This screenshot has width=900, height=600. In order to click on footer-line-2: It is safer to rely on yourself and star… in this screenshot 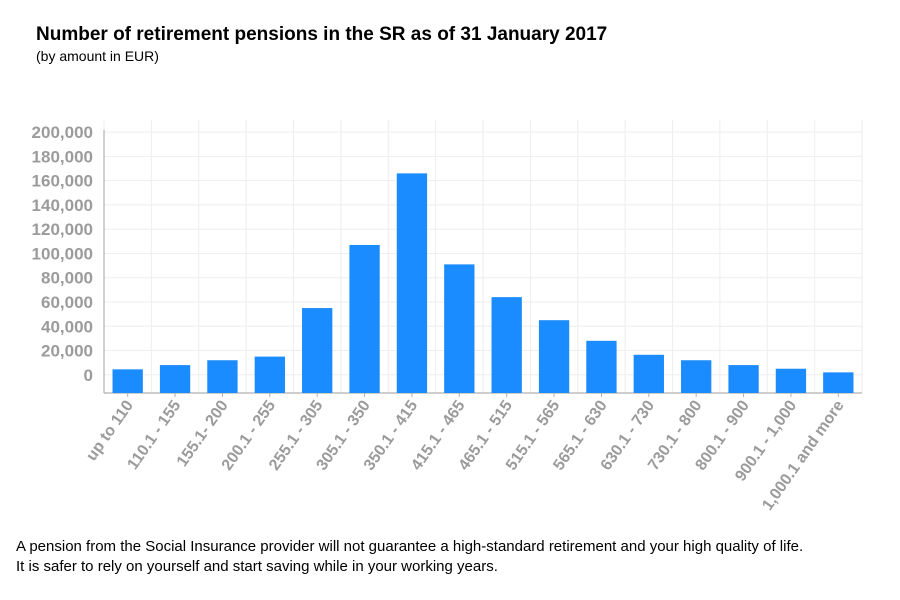, I will do `click(257, 566)`.